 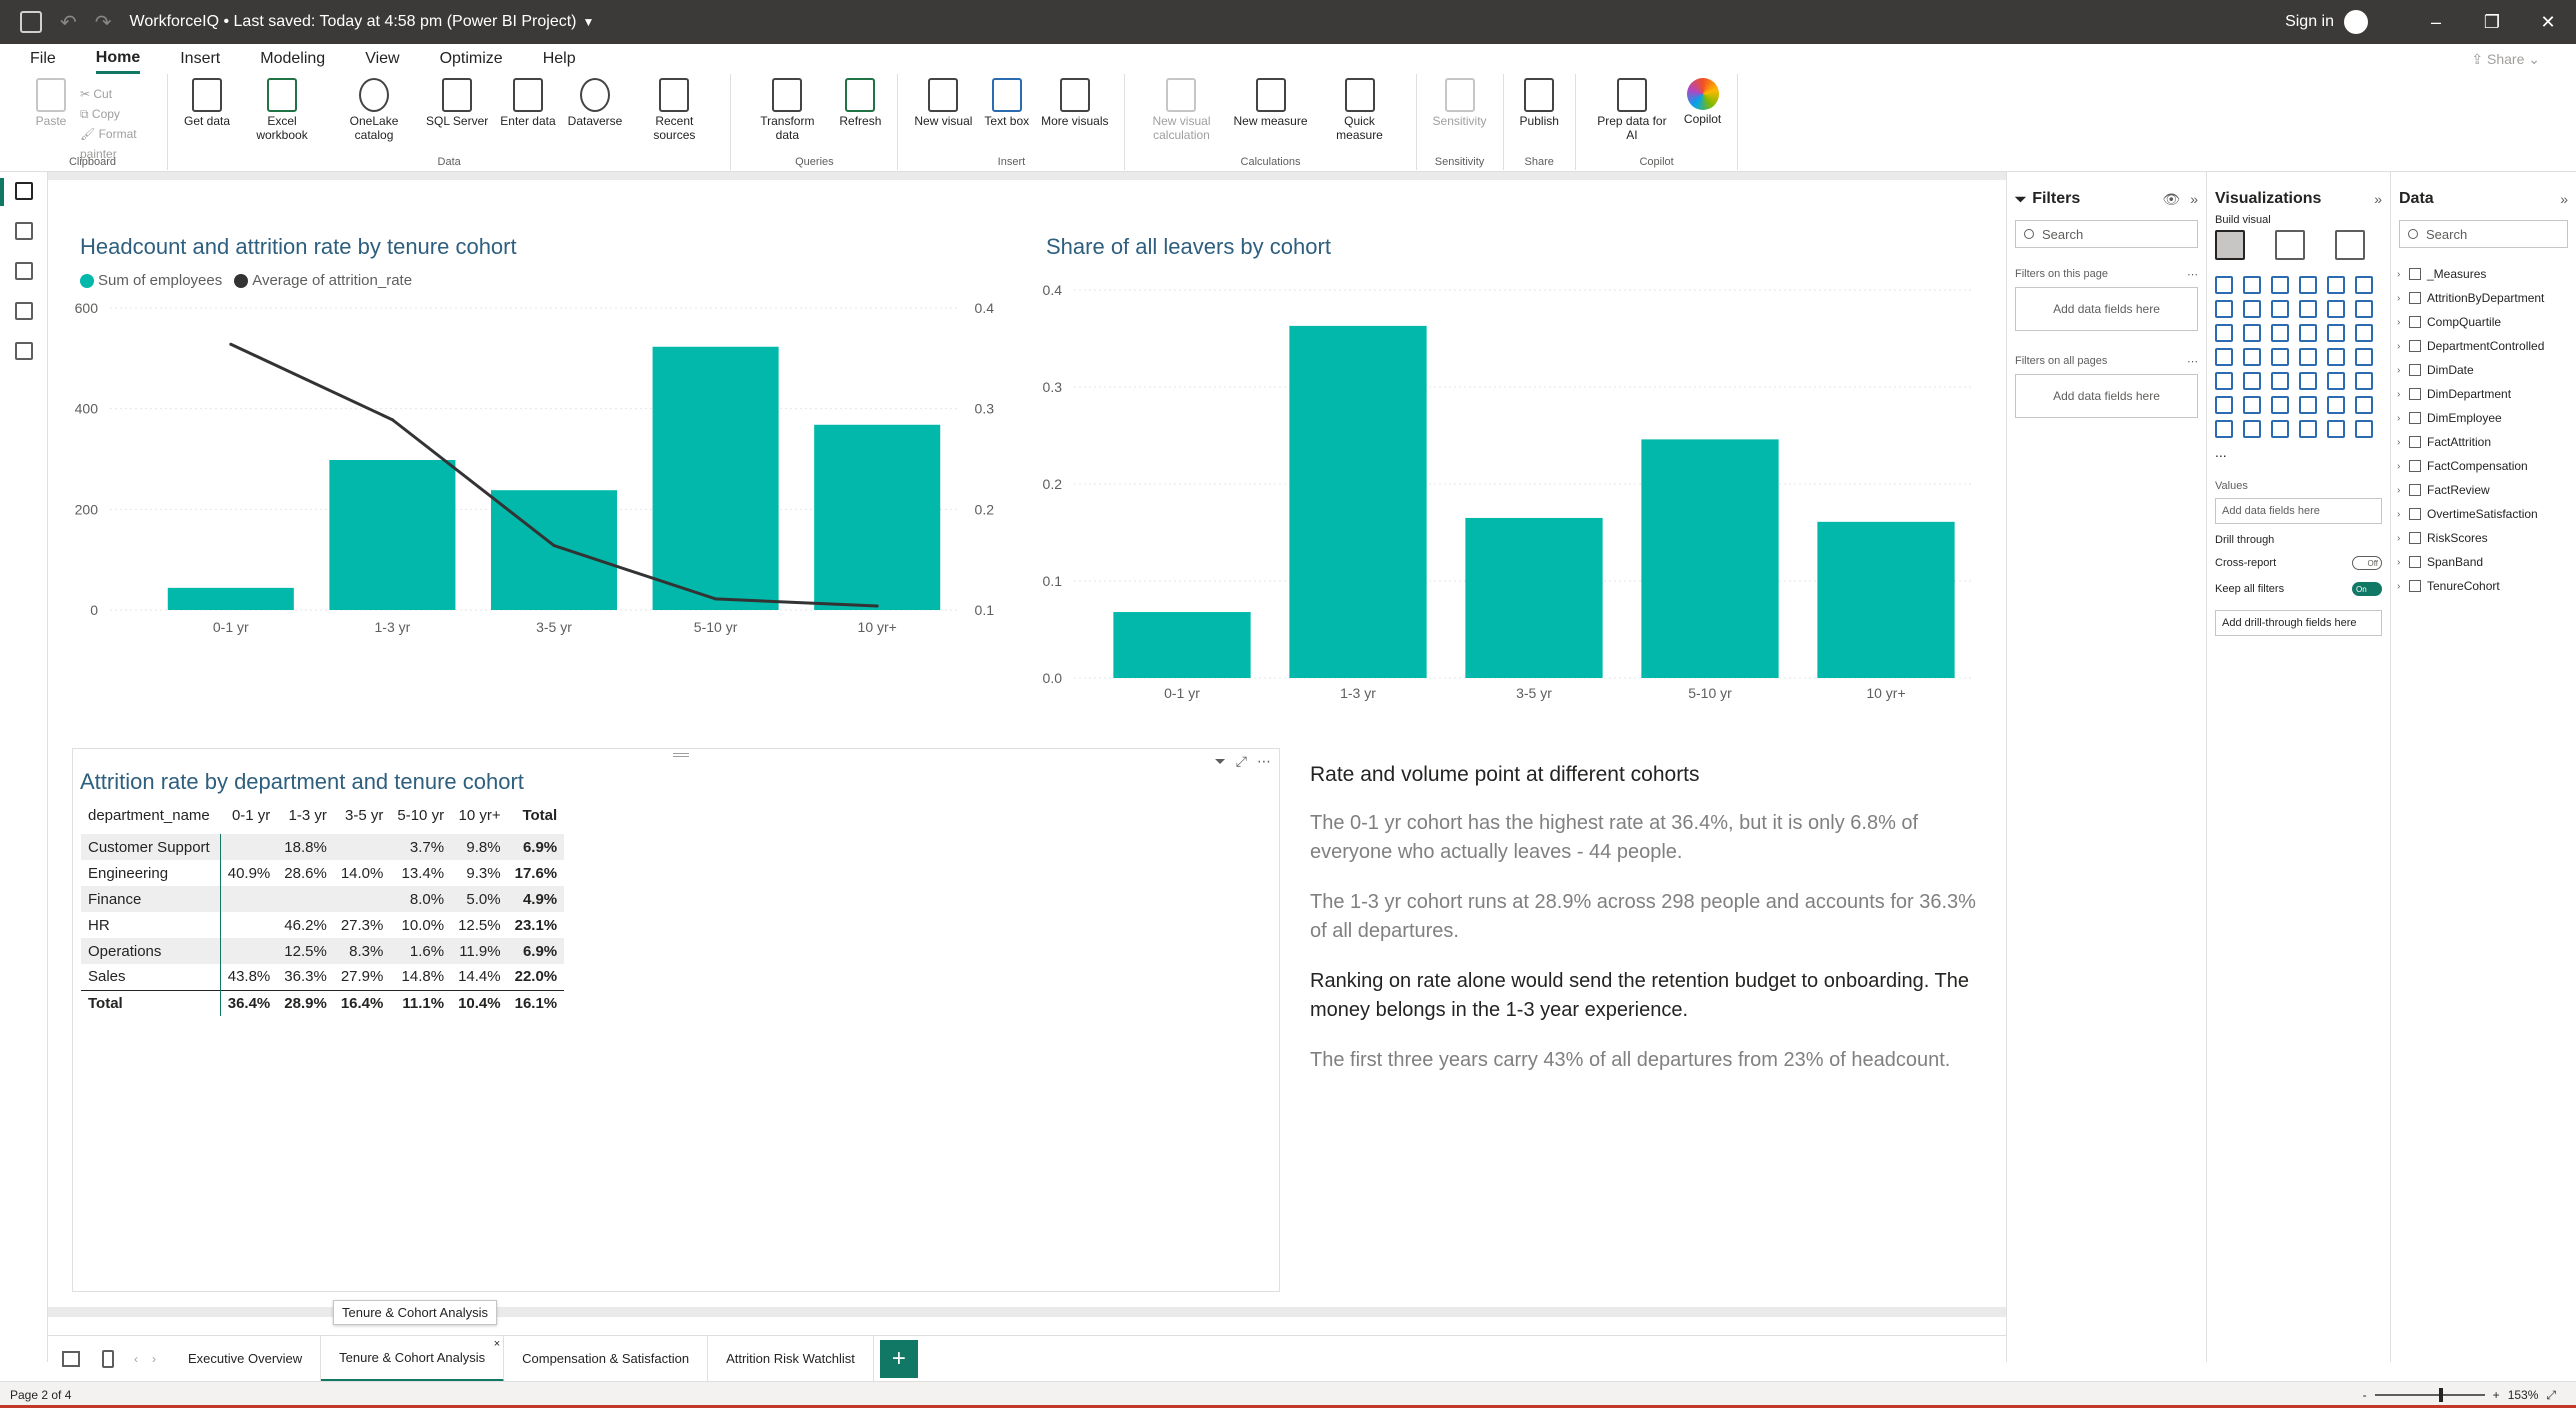 I want to click on values-drop-well: Add data fields here, so click(x=2298, y=511).